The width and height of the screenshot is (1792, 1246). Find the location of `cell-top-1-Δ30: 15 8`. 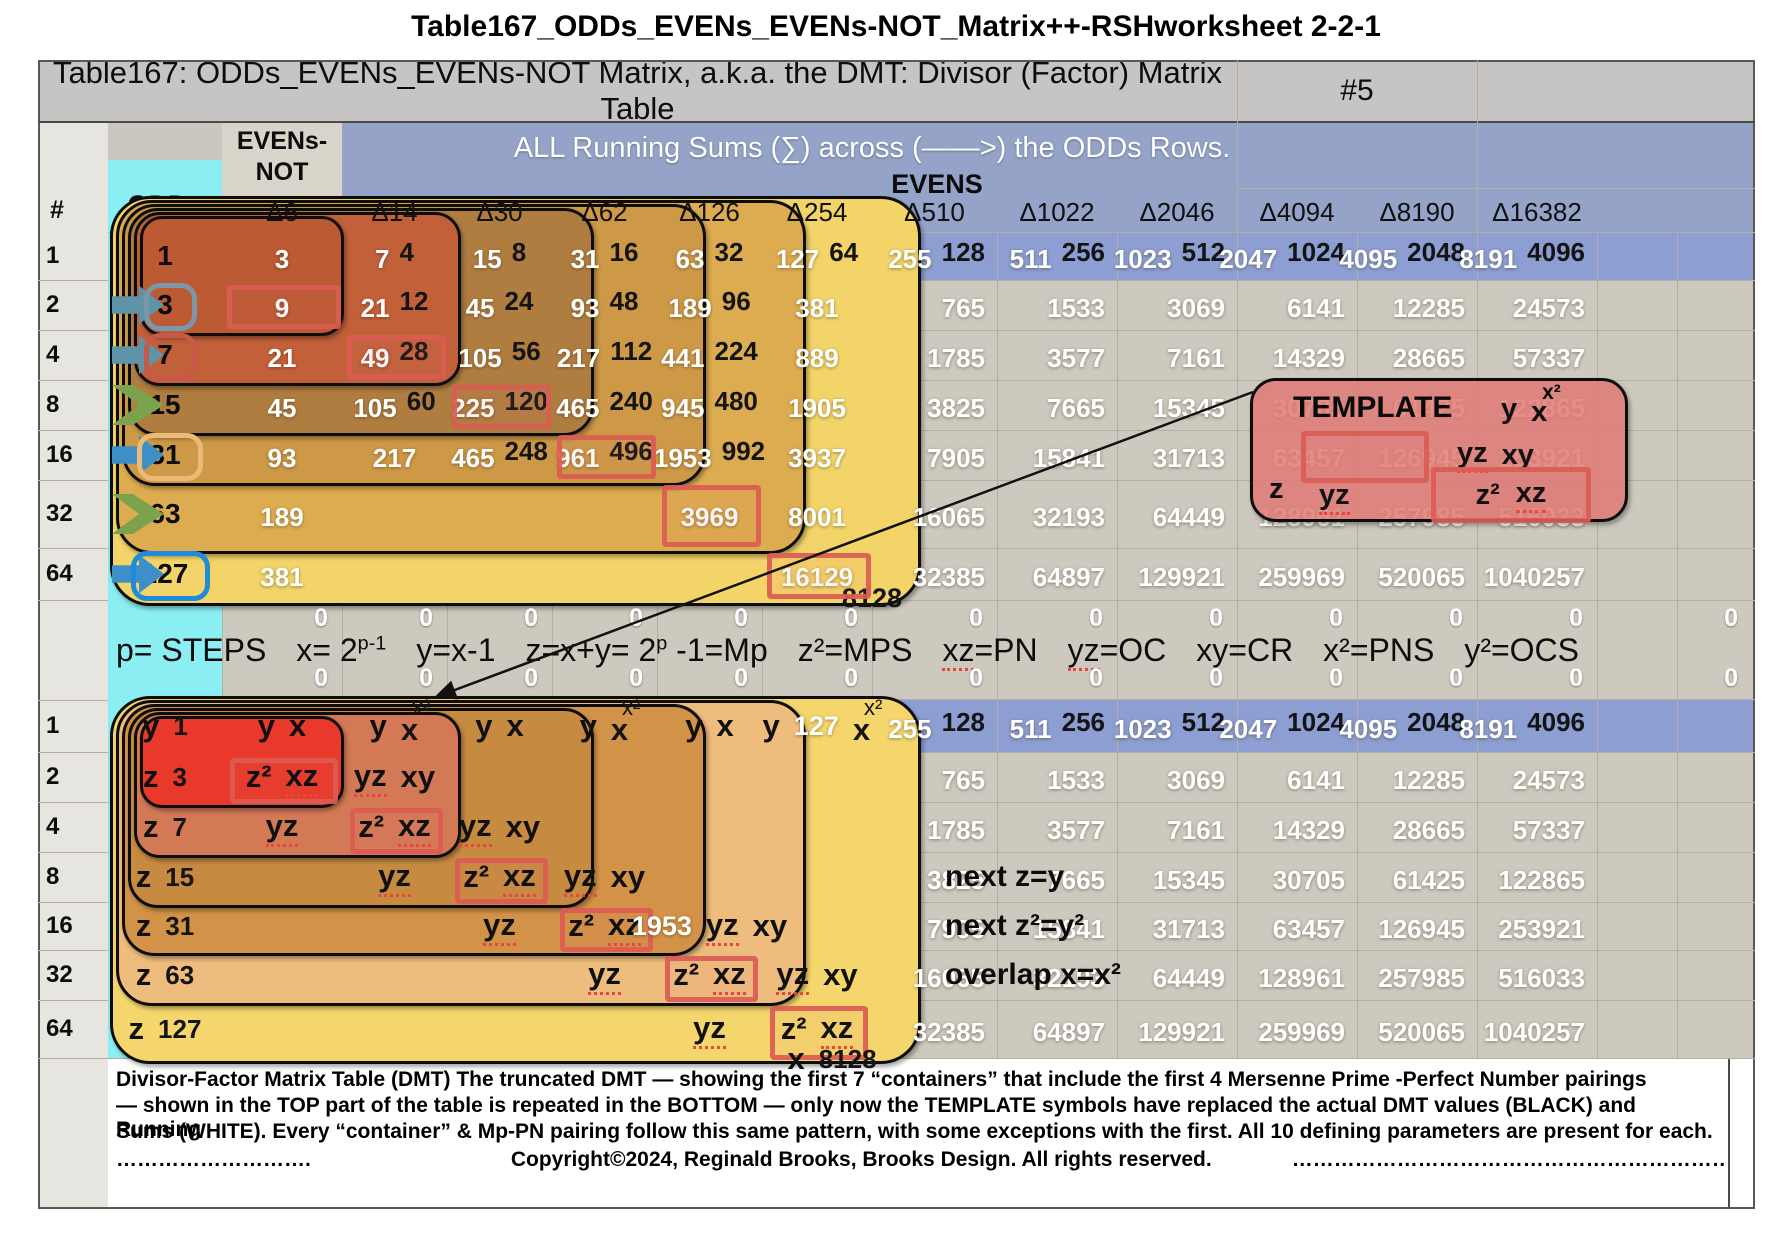

cell-top-1-Δ30: 15 8 is located at coordinates (499, 255).